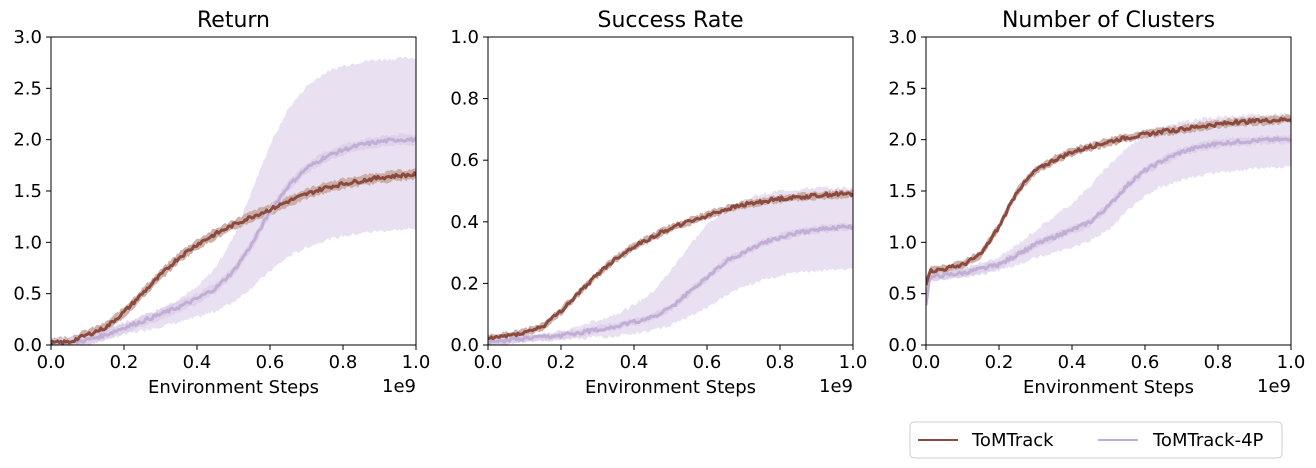  What do you see at coordinates (464, 283) in the screenshot?
I see `y-tick-label: 0.2` at bounding box center [464, 283].